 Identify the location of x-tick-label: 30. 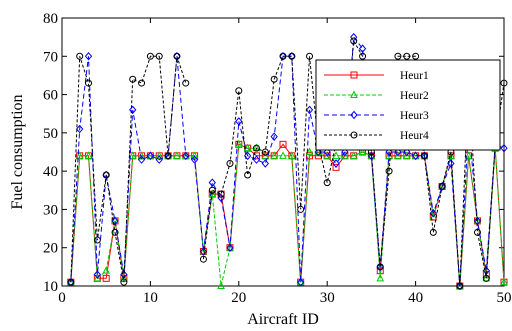
(327, 298).